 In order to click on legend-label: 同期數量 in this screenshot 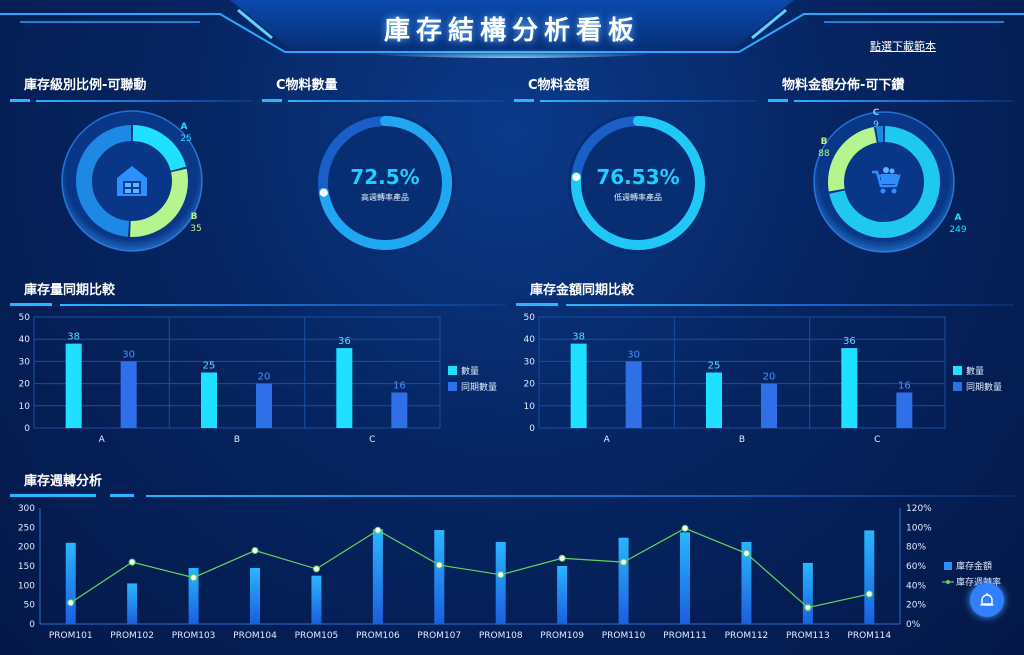, I will do `click(984, 387)`.